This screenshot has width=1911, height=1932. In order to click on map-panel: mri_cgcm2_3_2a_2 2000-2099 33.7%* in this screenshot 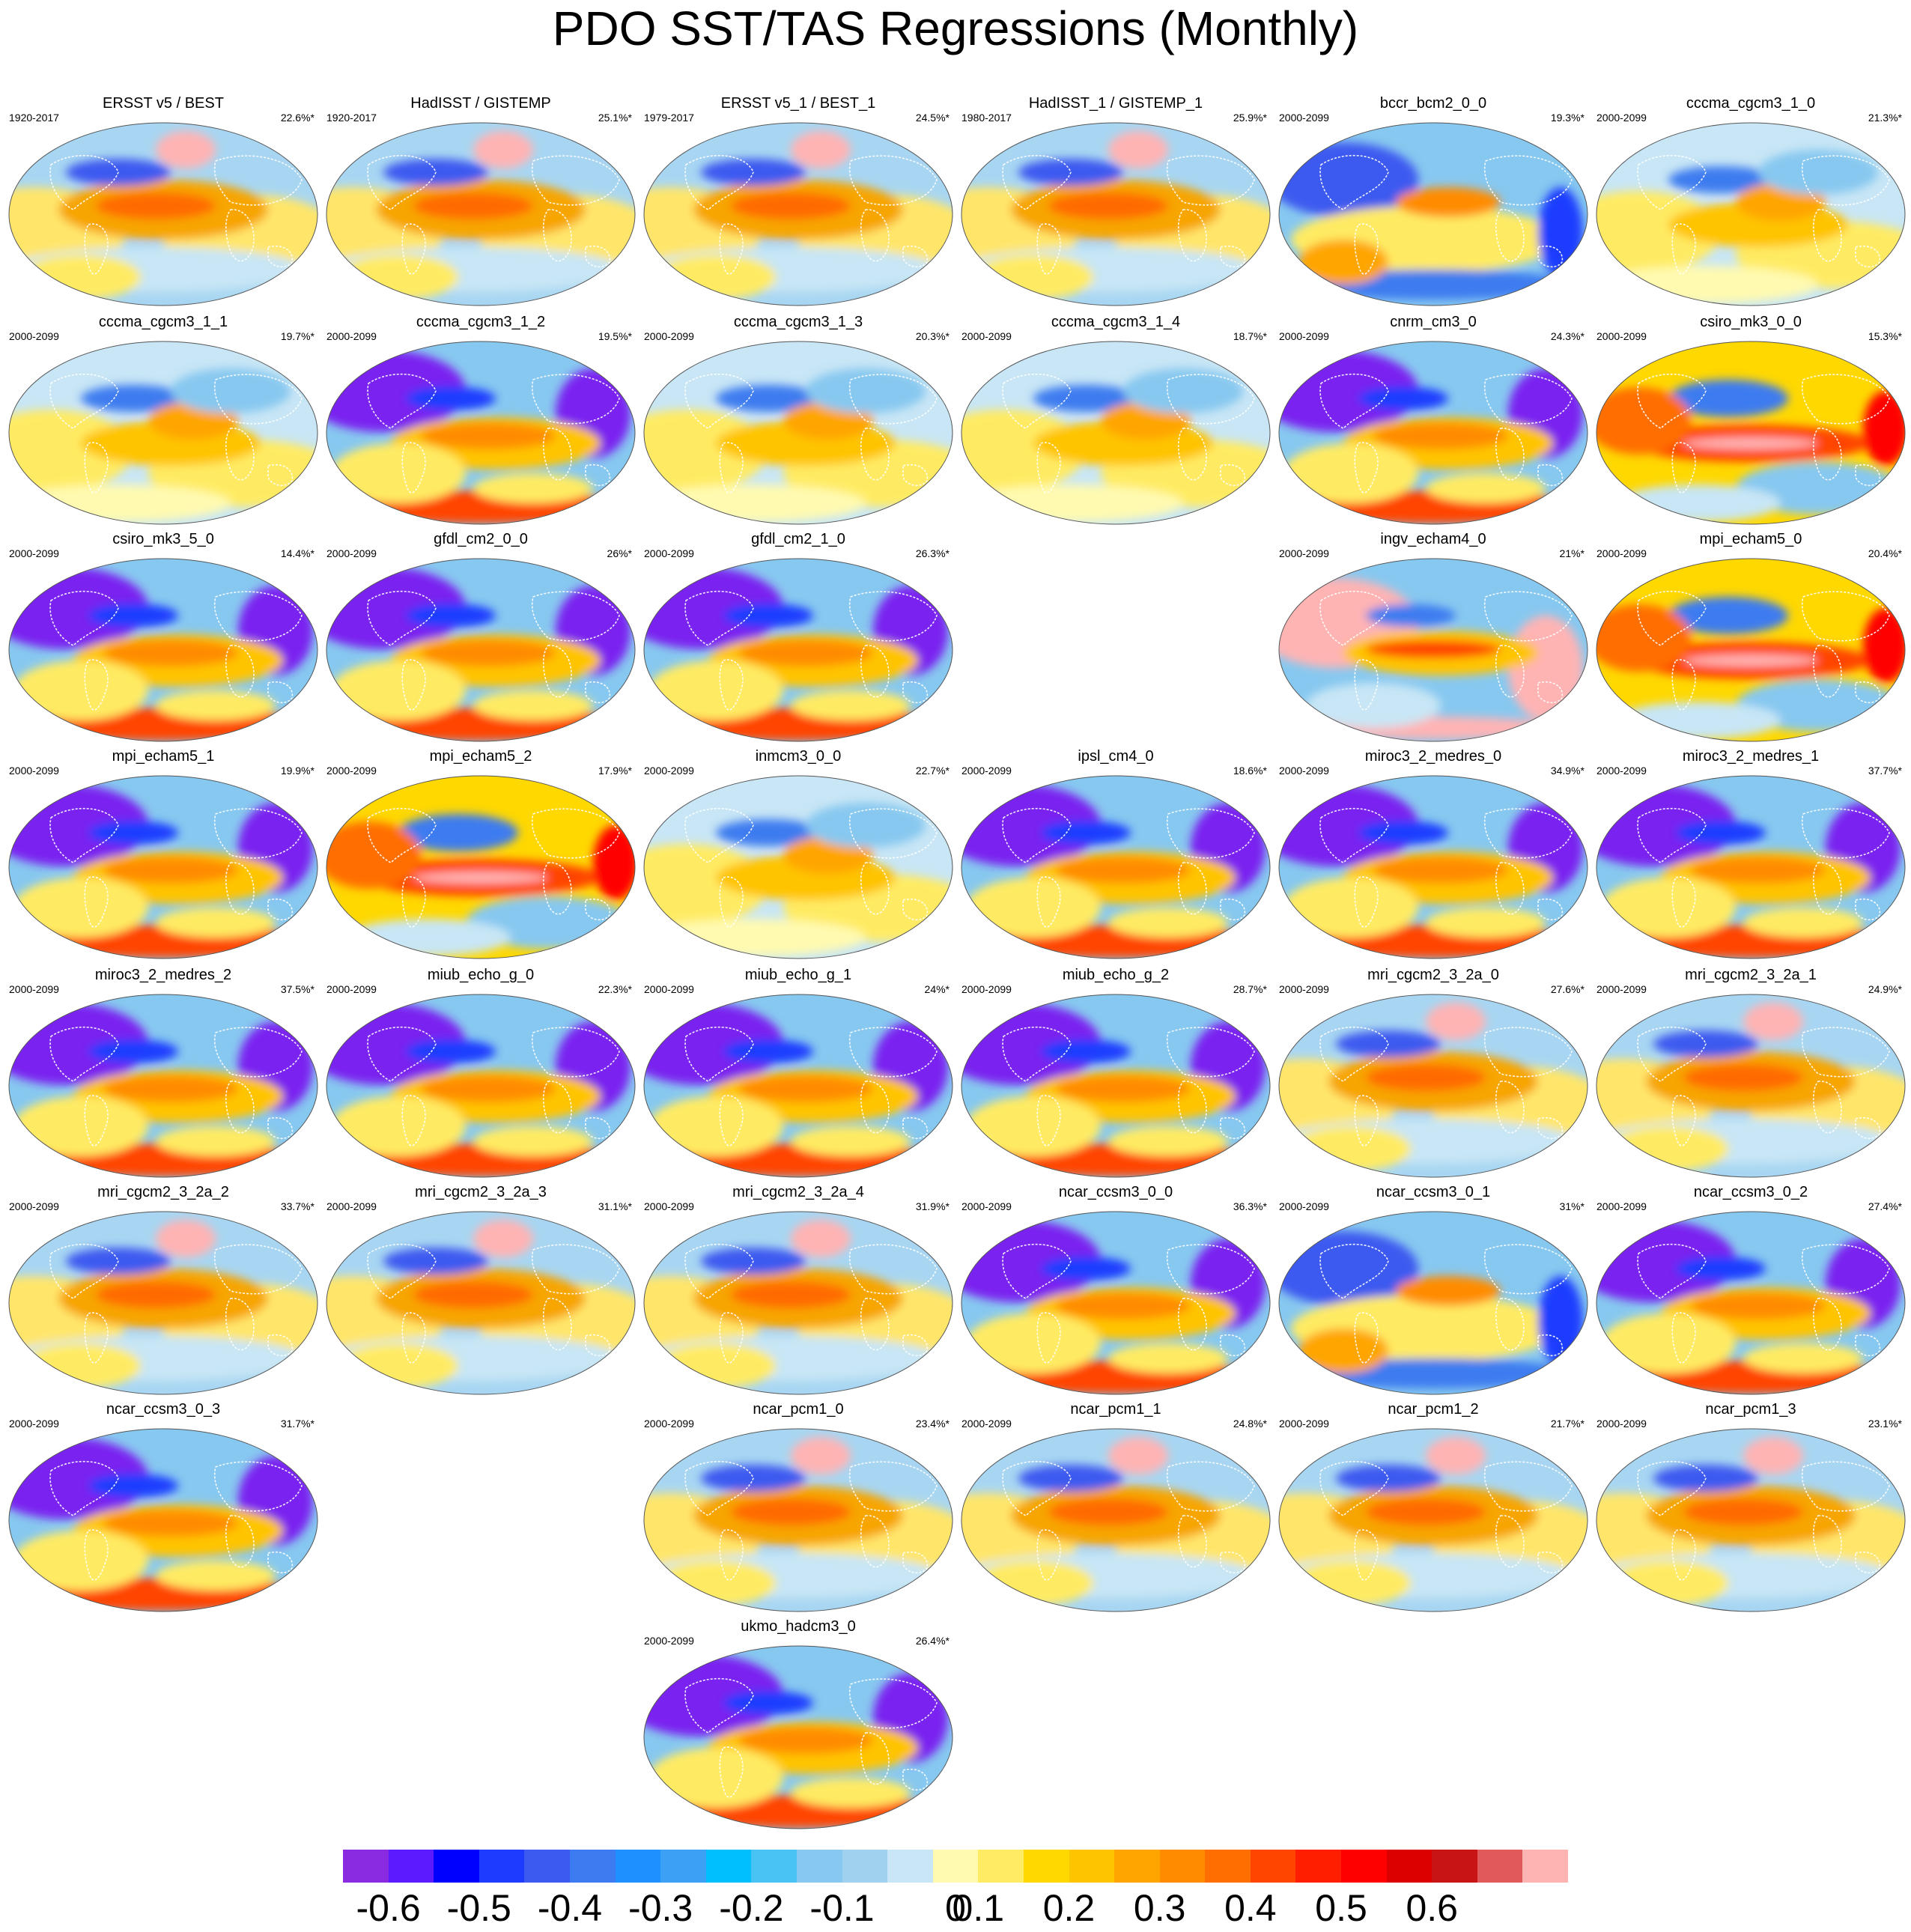, I will do `click(163, 1291)`.